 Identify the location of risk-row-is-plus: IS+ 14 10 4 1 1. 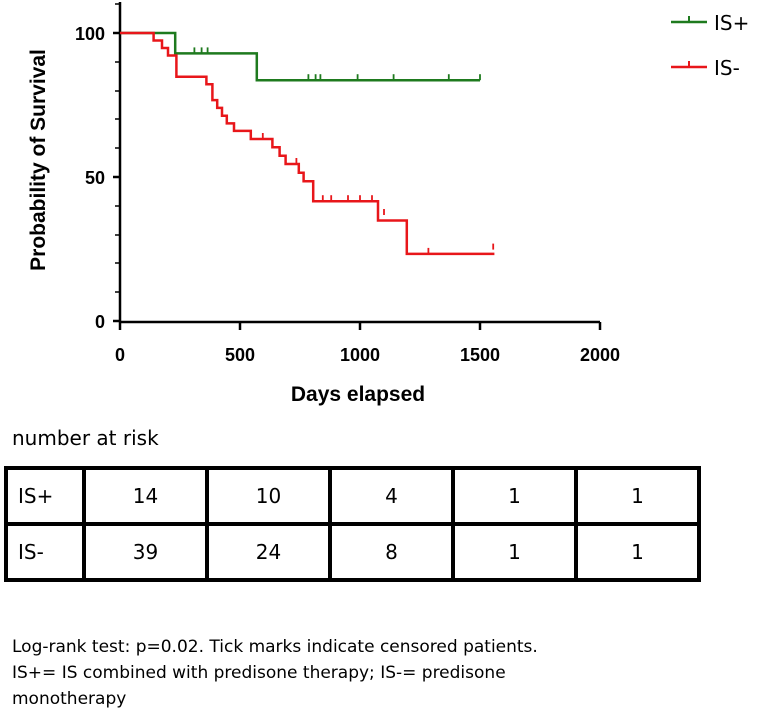
(352, 496).